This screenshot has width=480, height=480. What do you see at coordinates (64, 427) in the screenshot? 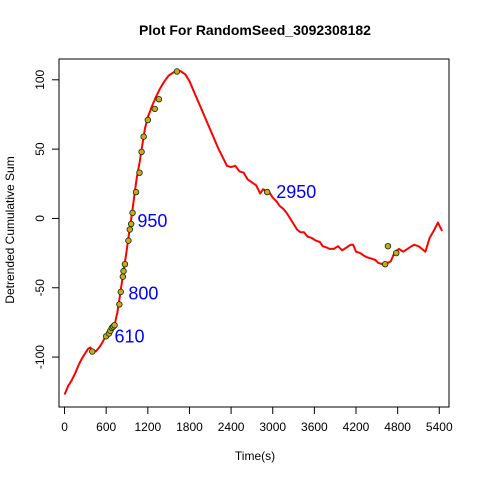
I see `x-tick-label: 0` at bounding box center [64, 427].